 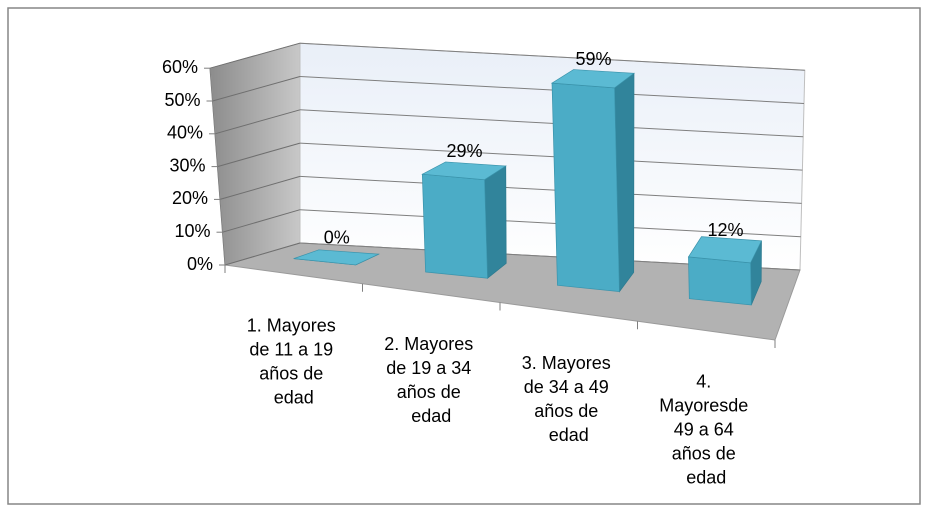 What do you see at coordinates (192, 231) in the screenshot?
I see `y-tick-label: 10%` at bounding box center [192, 231].